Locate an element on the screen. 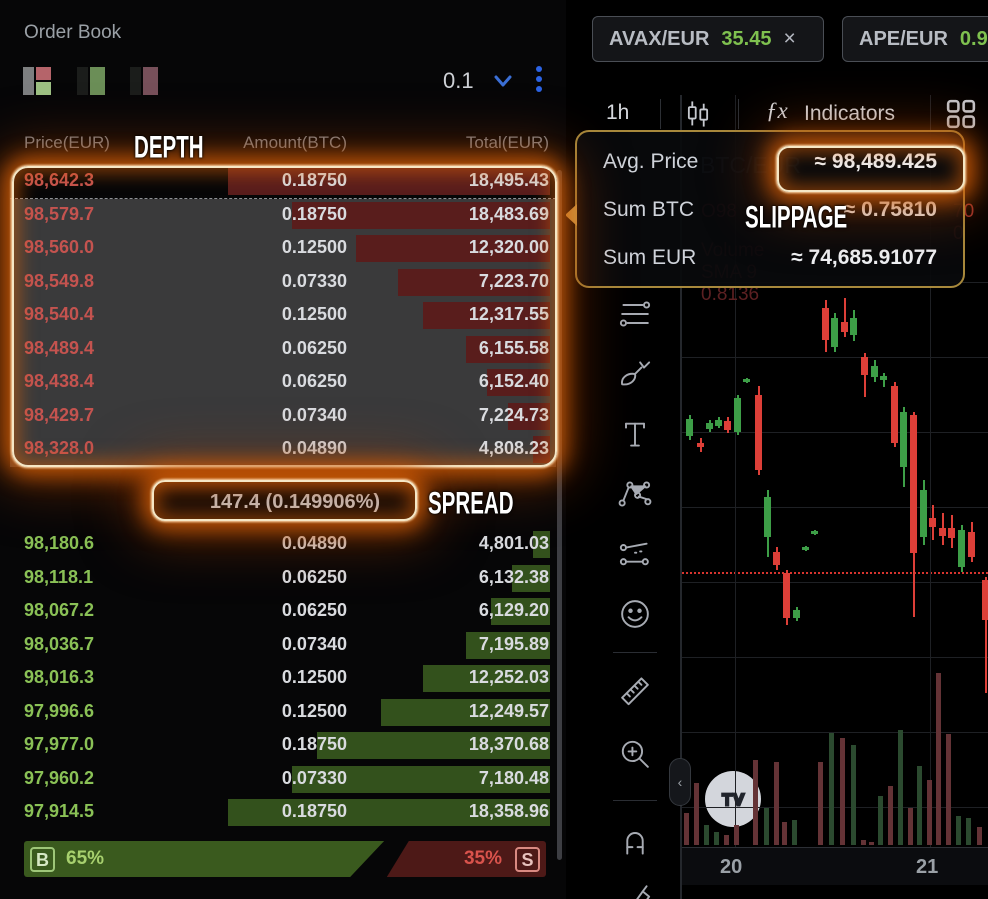 The image size is (988, 899). ask-row: 98,642.3 0.18750 18,495.43 is located at coordinates (283, 182).